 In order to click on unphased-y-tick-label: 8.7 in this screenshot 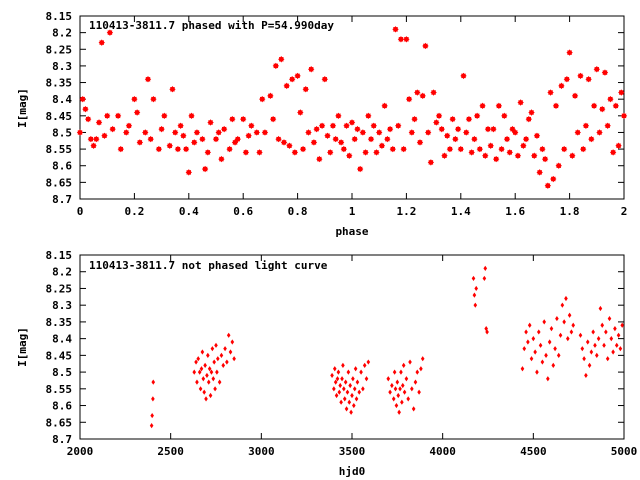, I will do `click(62, 439)`.